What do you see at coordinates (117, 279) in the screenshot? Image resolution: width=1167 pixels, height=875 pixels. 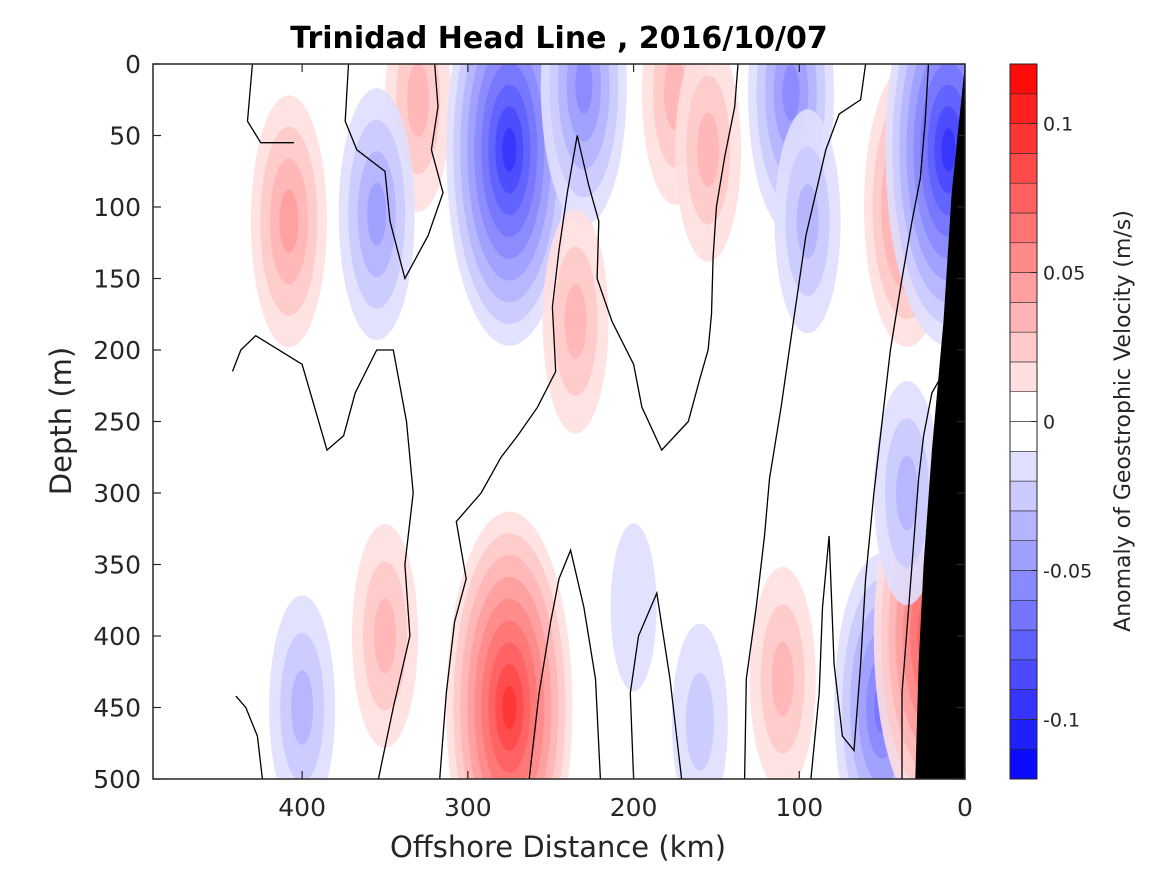 I see `y-tick-label-3: 150` at bounding box center [117, 279].